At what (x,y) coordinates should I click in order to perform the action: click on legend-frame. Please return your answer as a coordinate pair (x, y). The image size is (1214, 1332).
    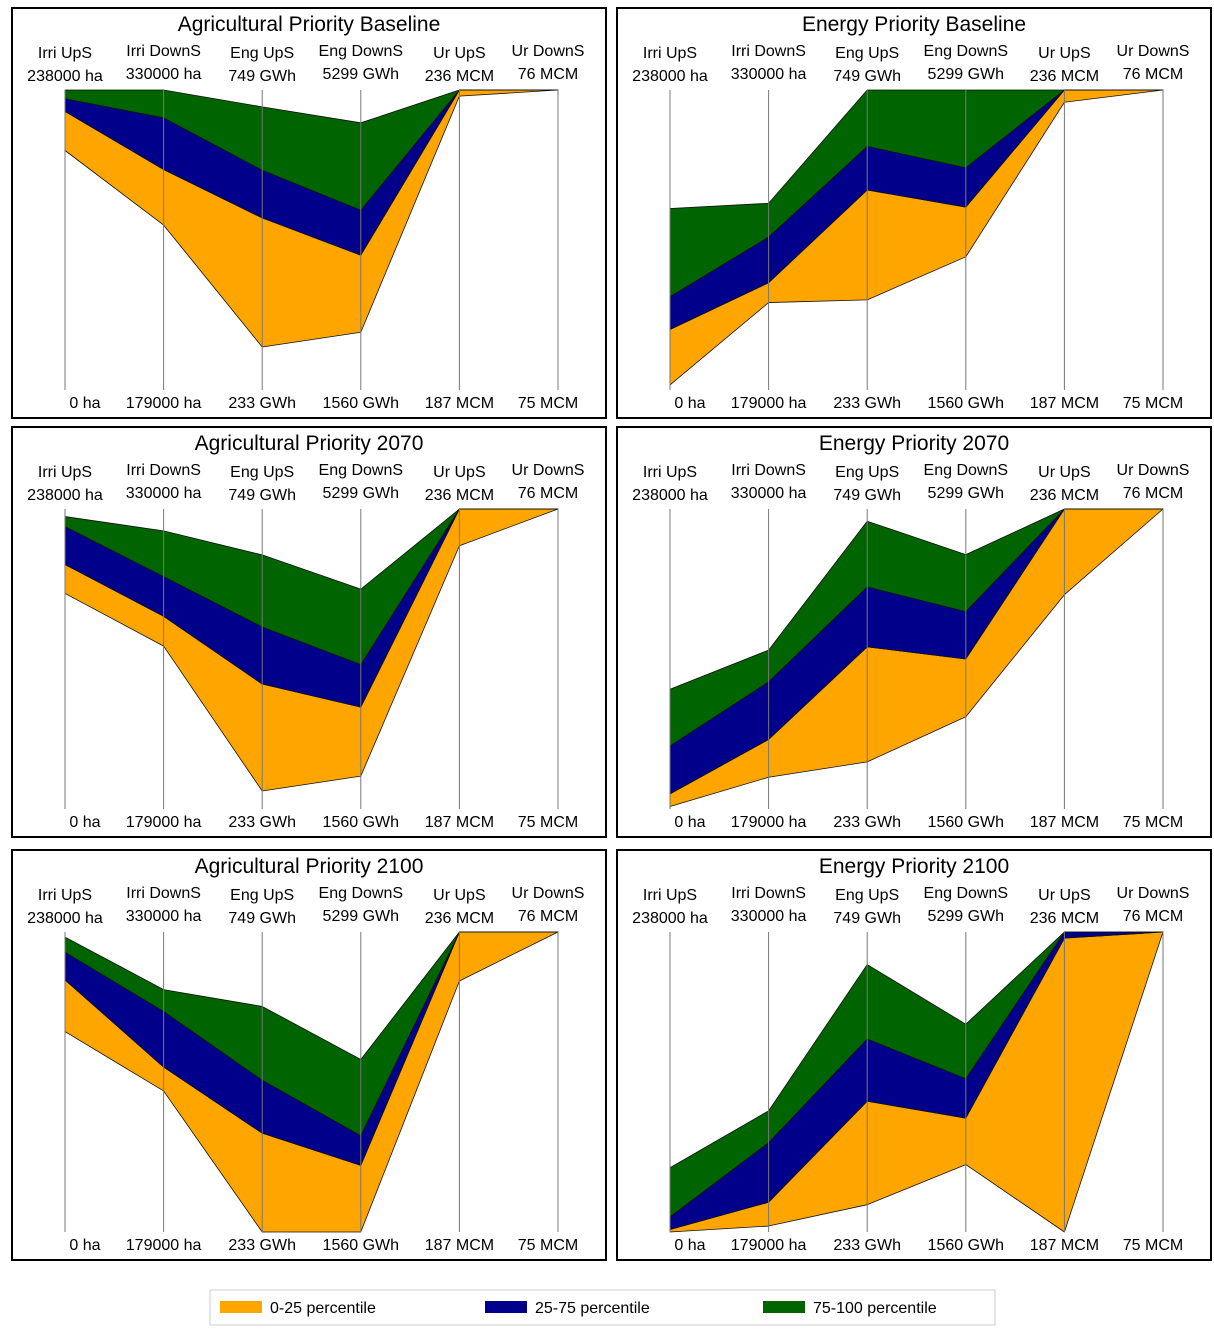
    Looking at the image, I should click on (602, 1307).